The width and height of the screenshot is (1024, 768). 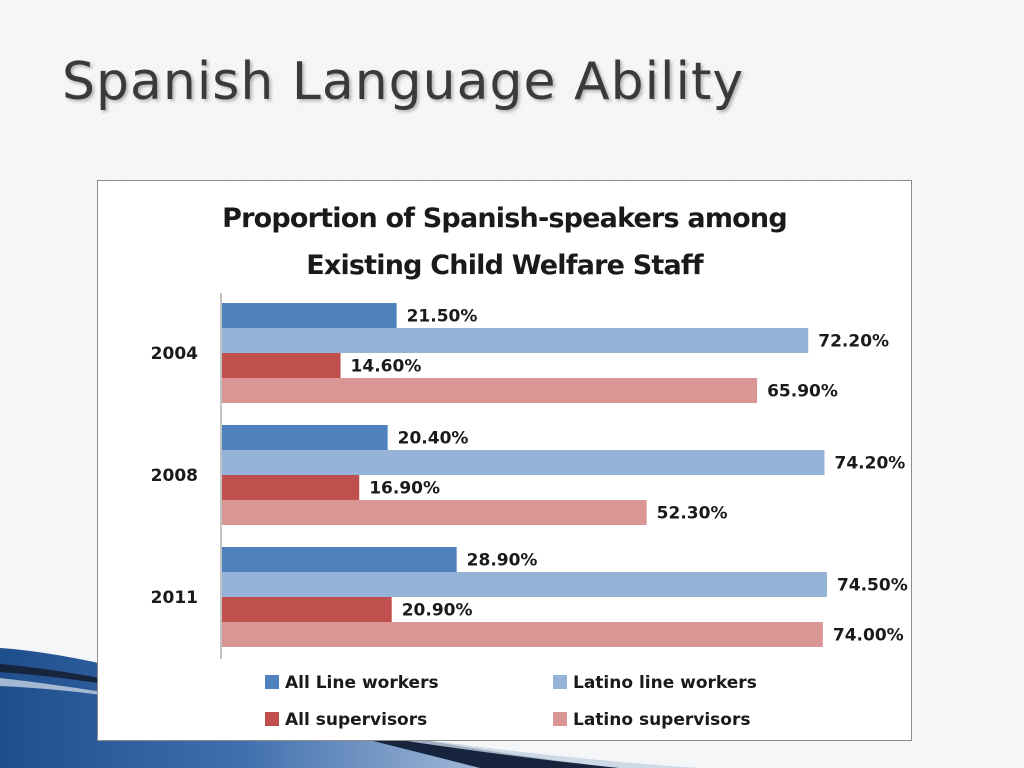 What do you see at coordinates (661, 720) in the screenshot?
I see `legend-label-4: Latino supervisors` at bounding box center [661, 720].